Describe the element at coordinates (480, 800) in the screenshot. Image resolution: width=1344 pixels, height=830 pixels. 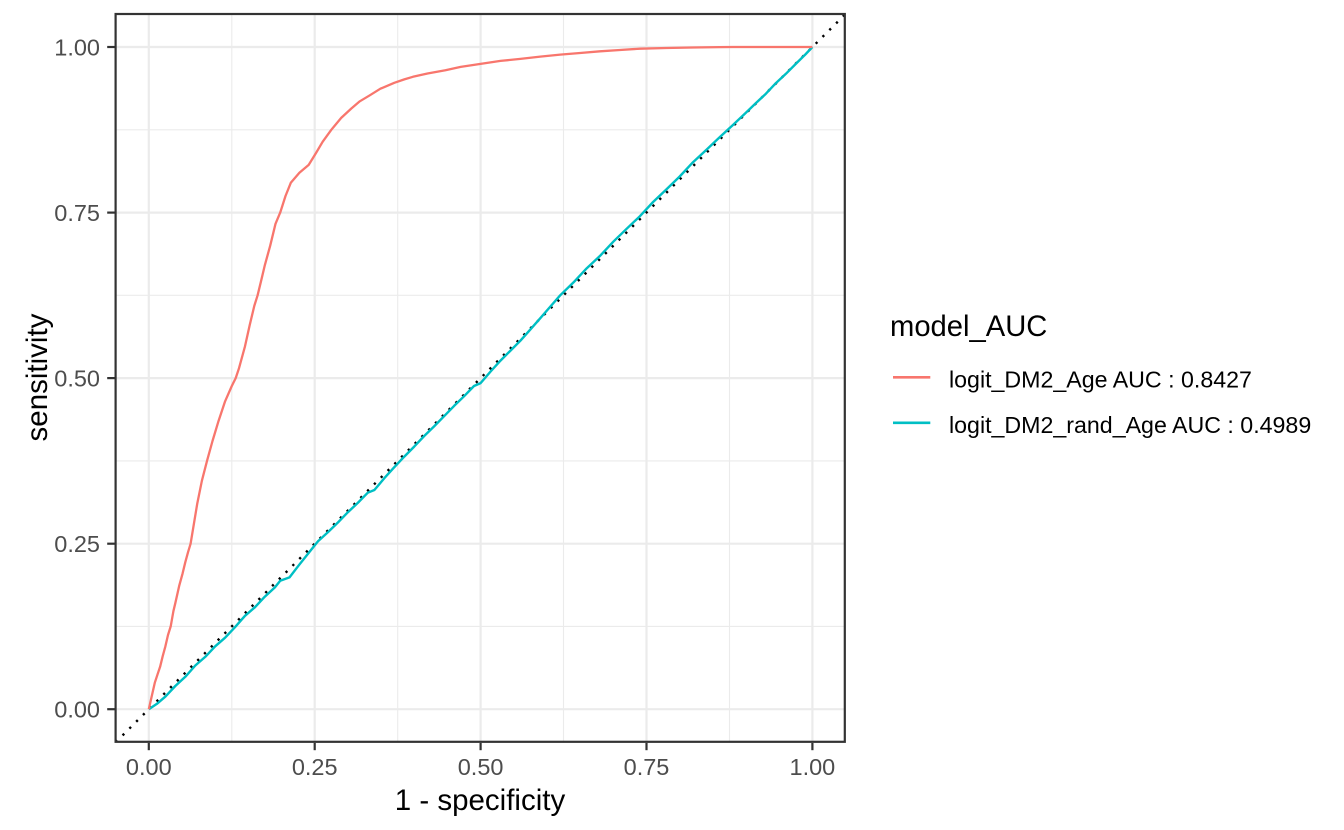
I see `svg-text: 1 - specificity` at that location.